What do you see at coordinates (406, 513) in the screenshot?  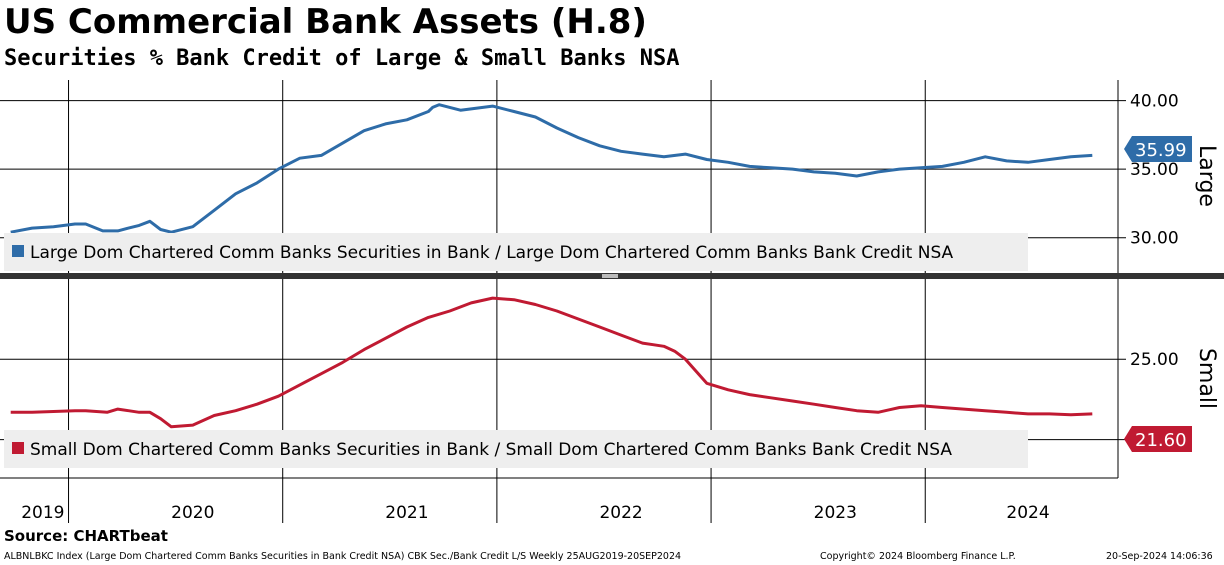 I see `x-tick-label: 2021` at bounding box center [406, 513].